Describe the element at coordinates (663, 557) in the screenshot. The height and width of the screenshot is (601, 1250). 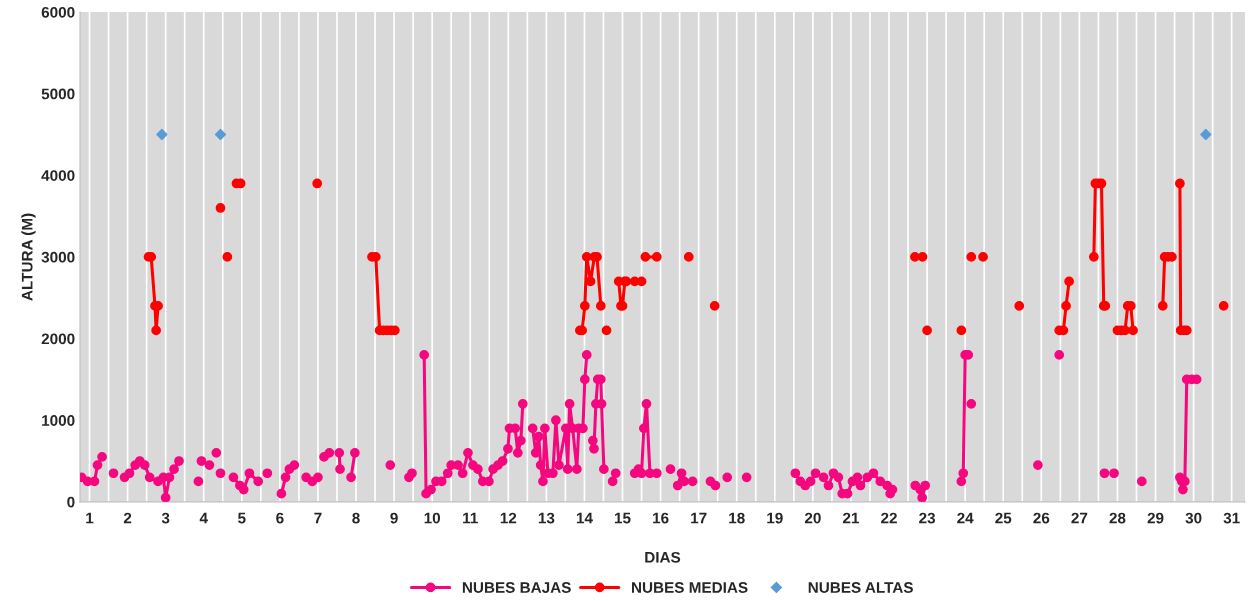
I see `x-axis-title: DIAS` at that location.